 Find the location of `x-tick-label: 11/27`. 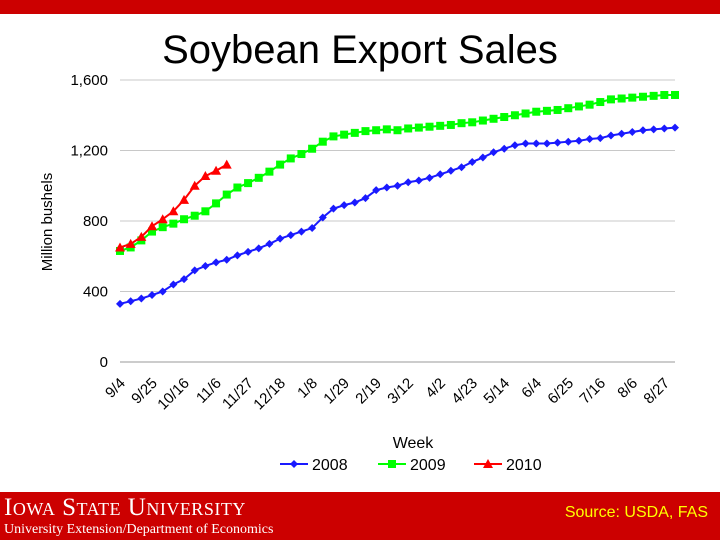

x-tick-label: 11/27 is located at coordinates (238, 394).